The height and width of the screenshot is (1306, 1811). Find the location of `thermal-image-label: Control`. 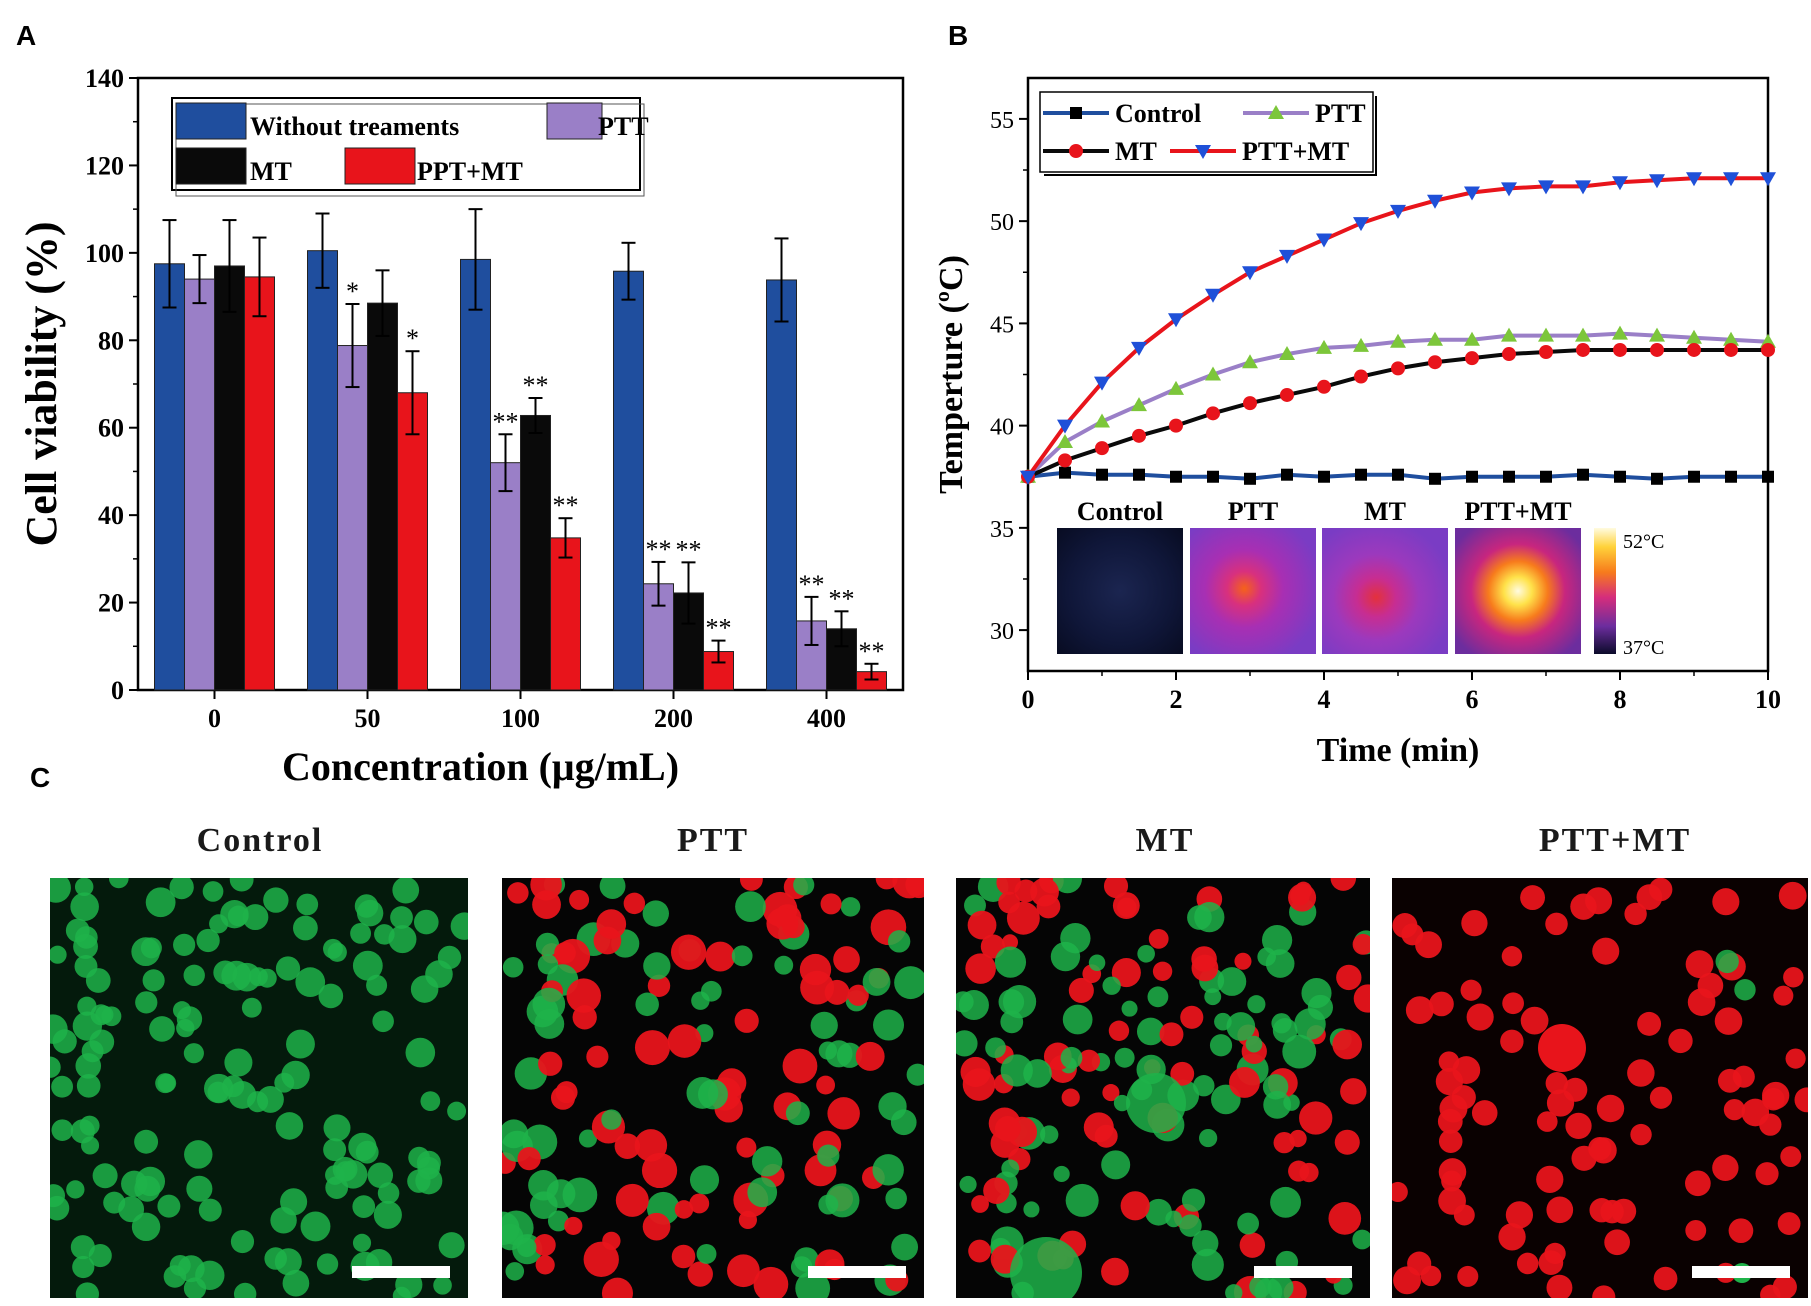

thermal-image-label: Control is located at coordinates (1120, 511).